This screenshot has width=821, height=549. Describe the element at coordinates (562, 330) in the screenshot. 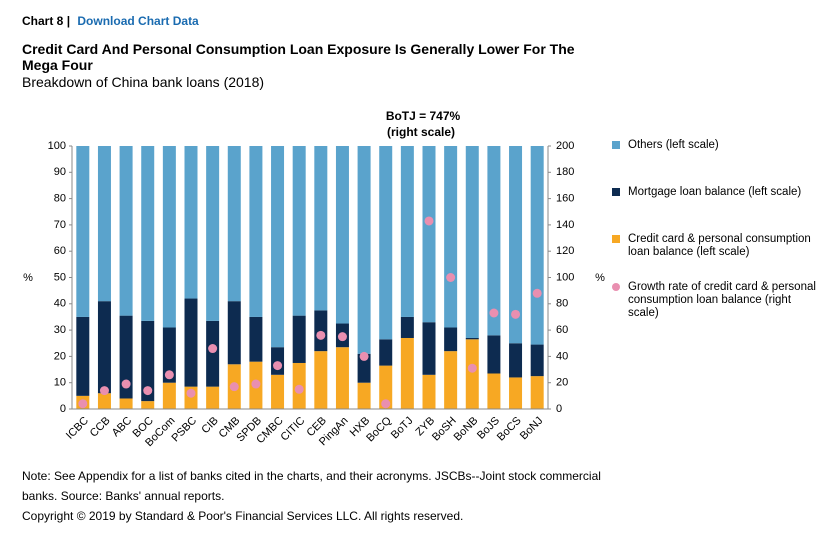

I see `y2-tick-label: 60` at that location.